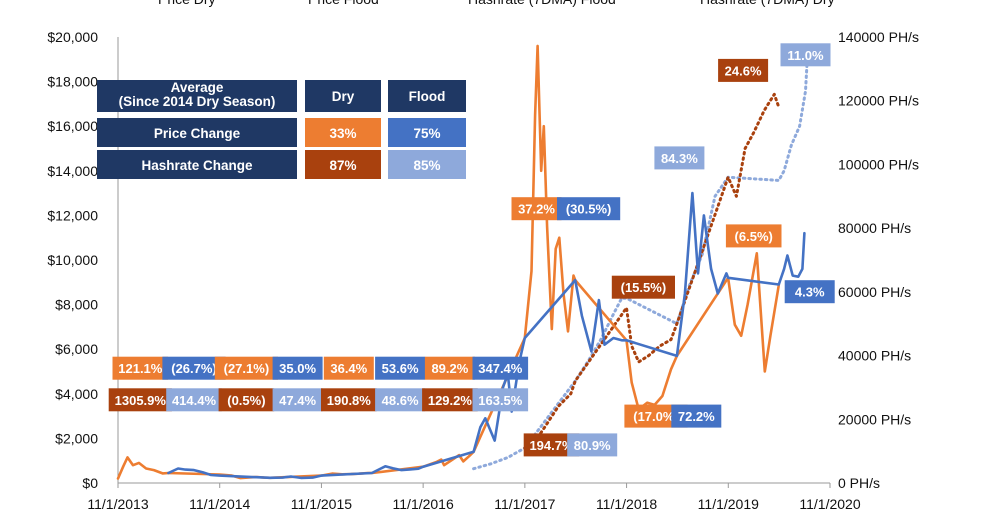  I want to click on x-tick-label: 11/1/2013, so click(117, 504).